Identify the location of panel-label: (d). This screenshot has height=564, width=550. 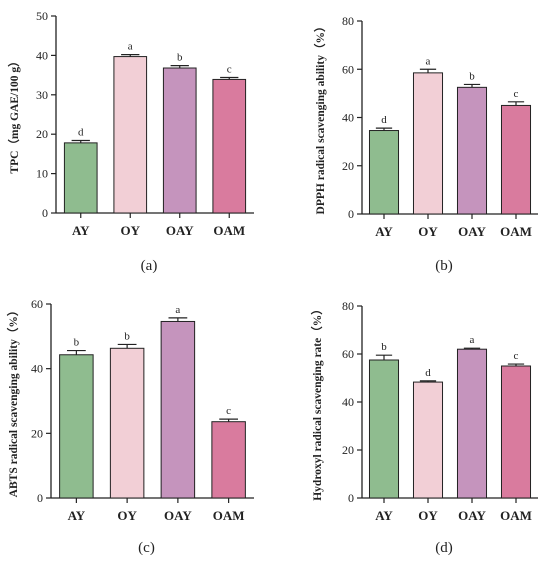
(444, 548).